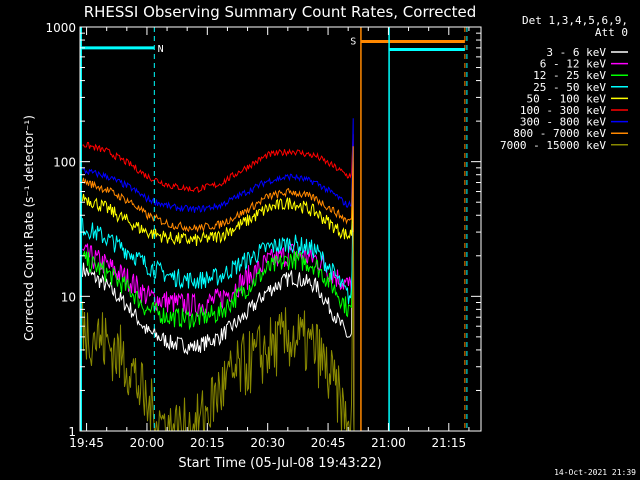  I want to click on legend-header-line1: Det 1,3,4,5,6,9,, so click(575, 20).